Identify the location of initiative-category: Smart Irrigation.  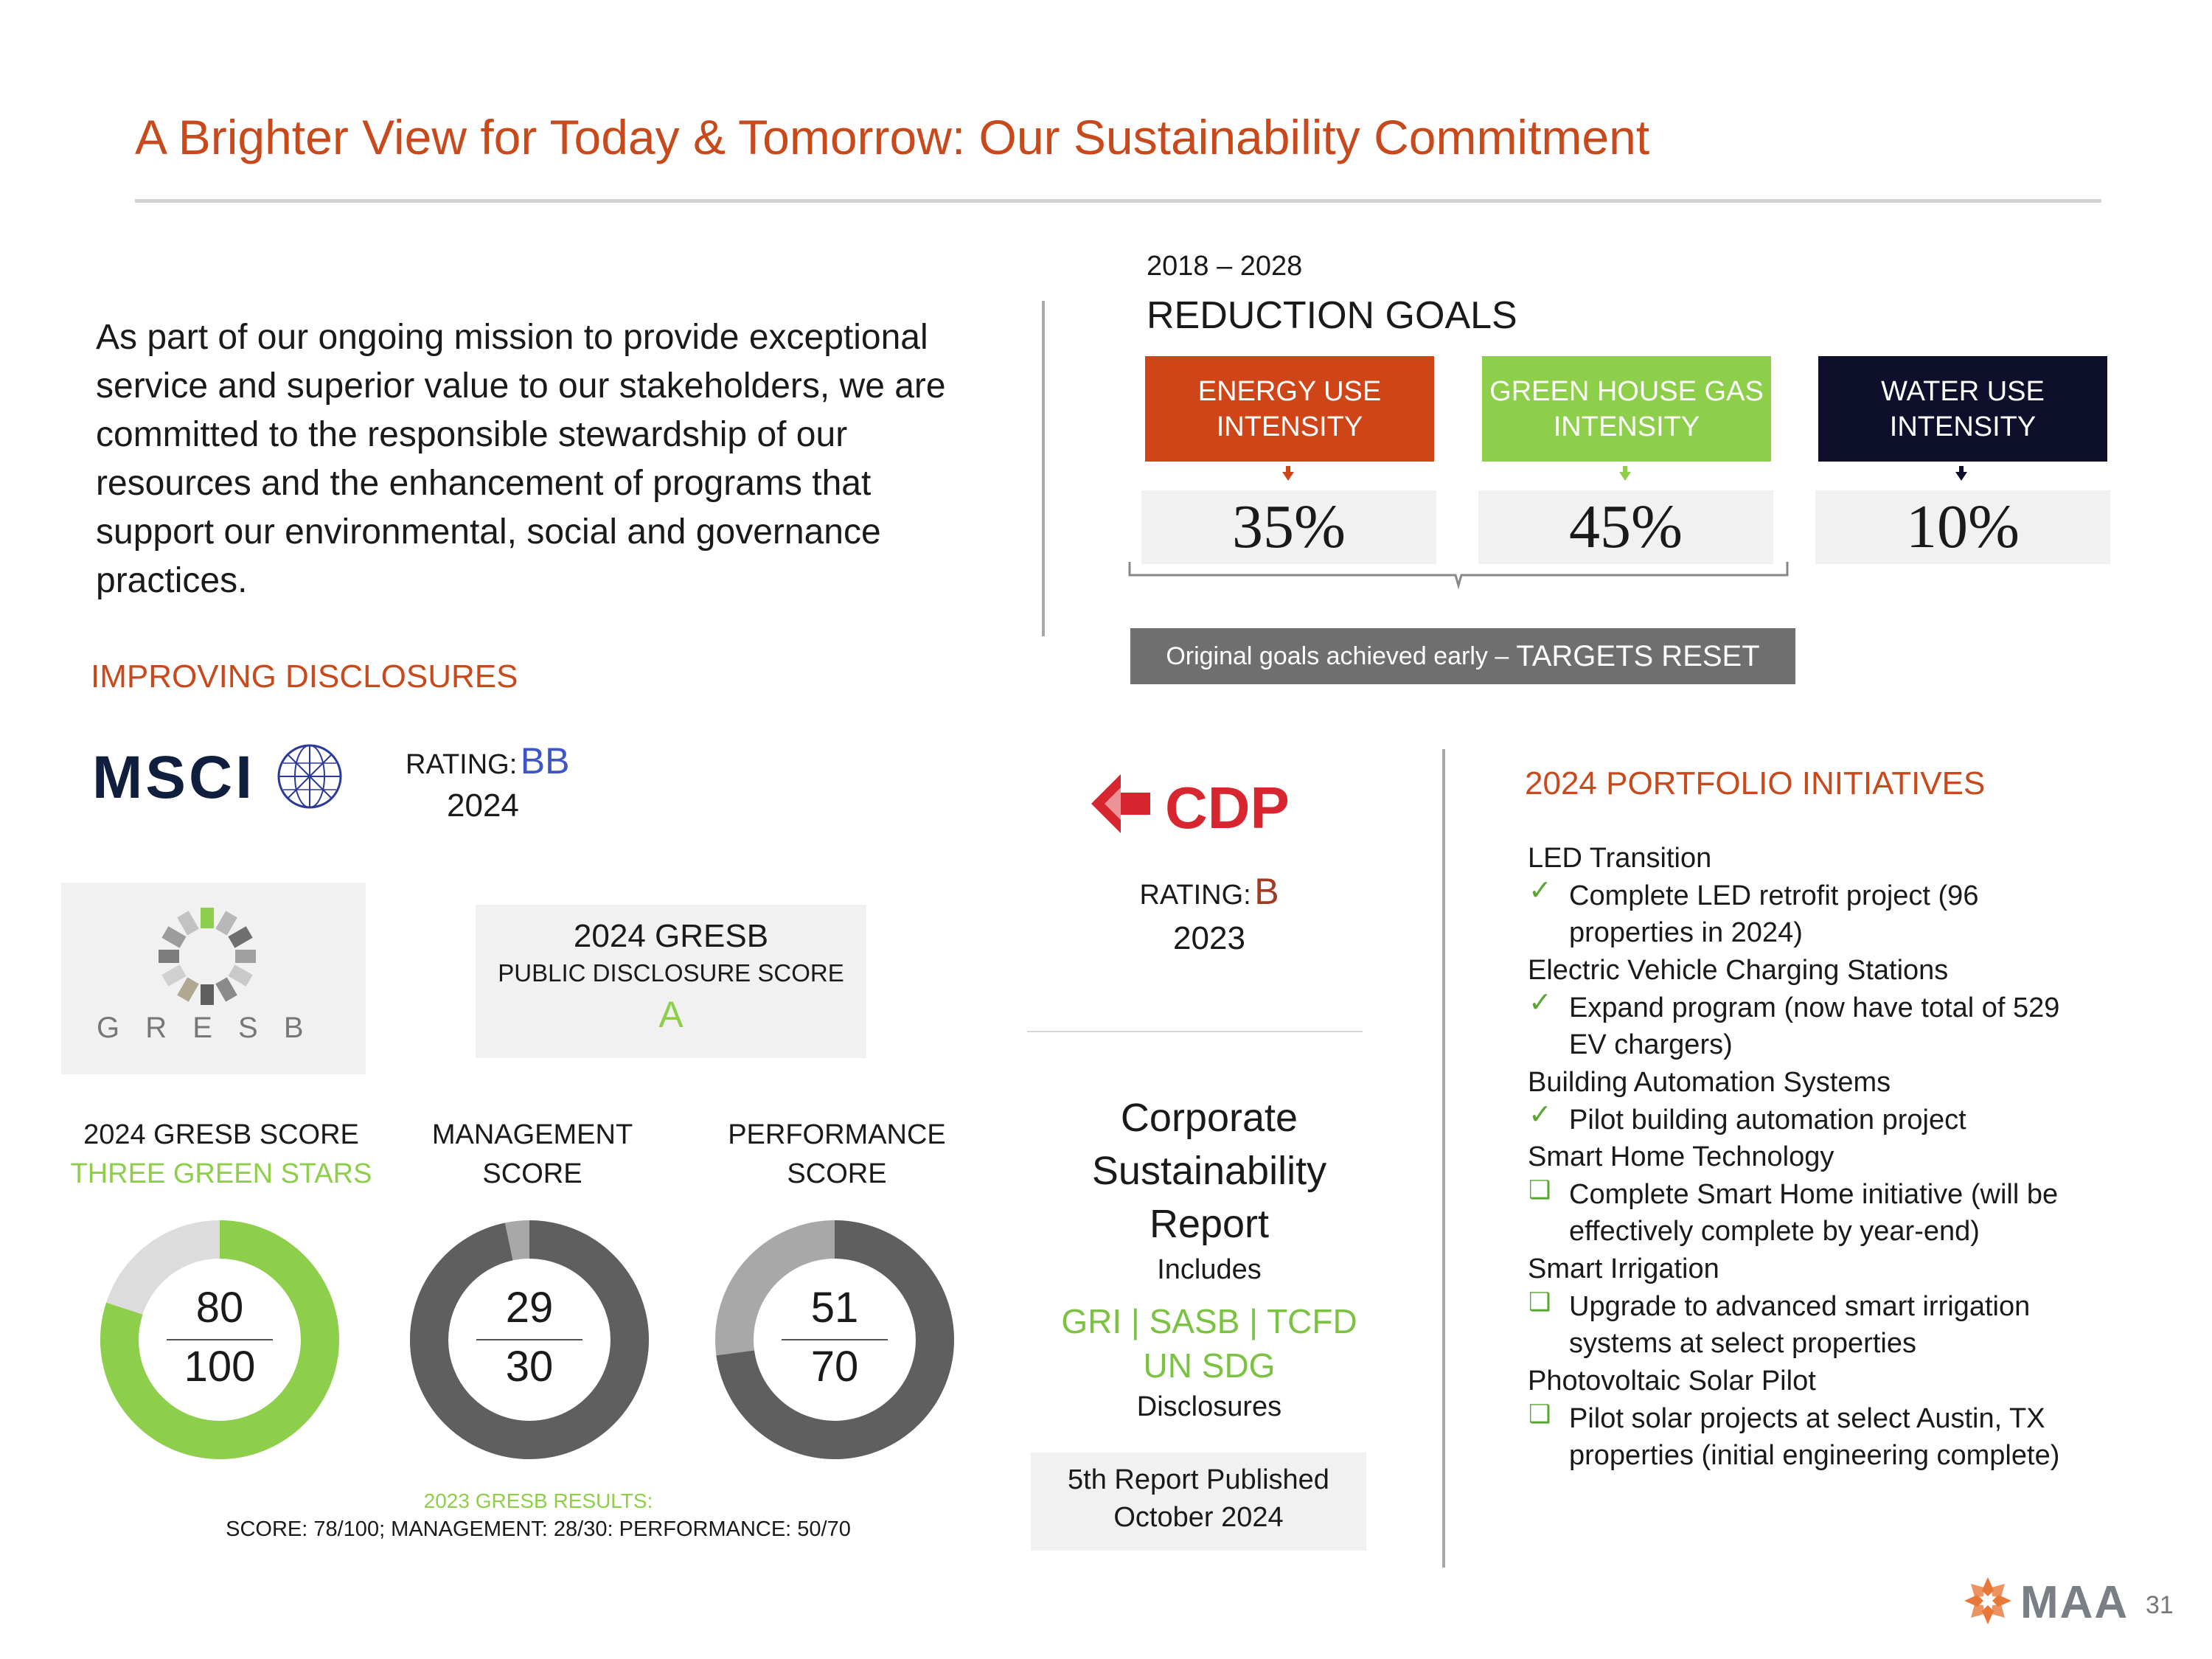
(1623, 1268).